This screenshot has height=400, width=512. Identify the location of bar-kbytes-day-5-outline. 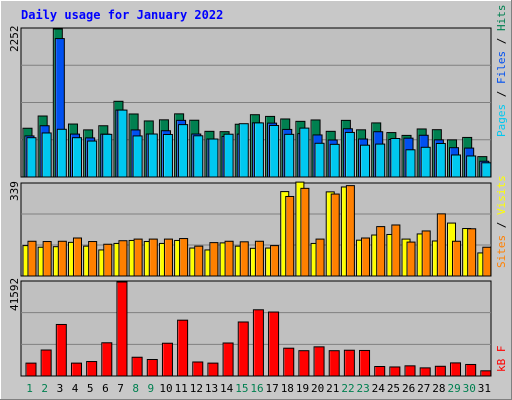
(92, 369).